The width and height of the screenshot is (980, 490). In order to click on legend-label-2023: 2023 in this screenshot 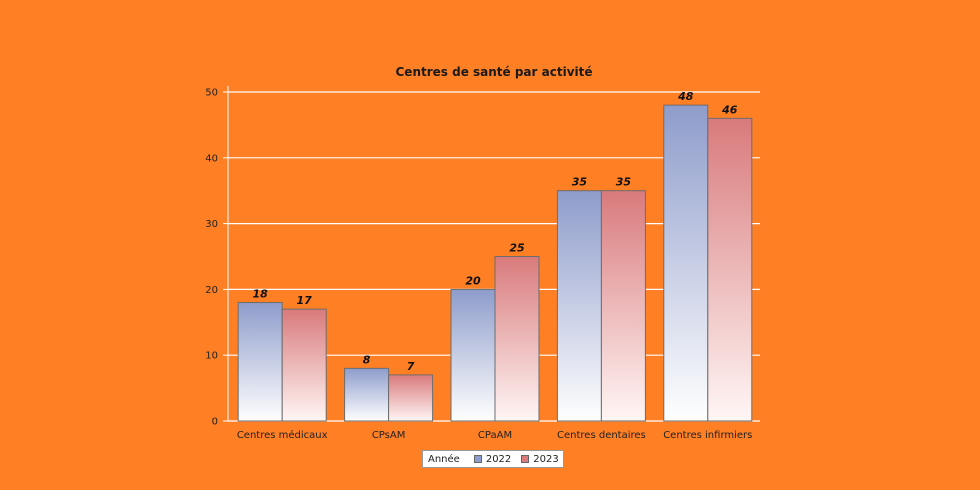, I will do `click(546, 459)`.